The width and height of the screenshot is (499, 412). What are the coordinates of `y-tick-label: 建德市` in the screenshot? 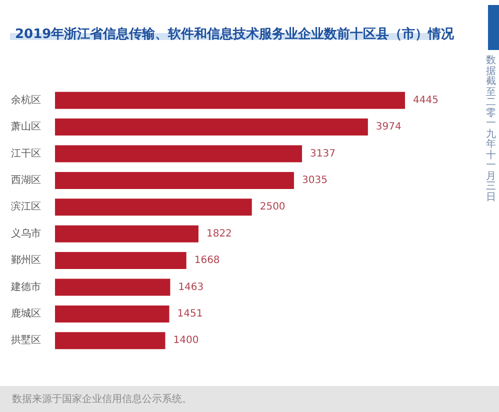 It's located at (25, 286).